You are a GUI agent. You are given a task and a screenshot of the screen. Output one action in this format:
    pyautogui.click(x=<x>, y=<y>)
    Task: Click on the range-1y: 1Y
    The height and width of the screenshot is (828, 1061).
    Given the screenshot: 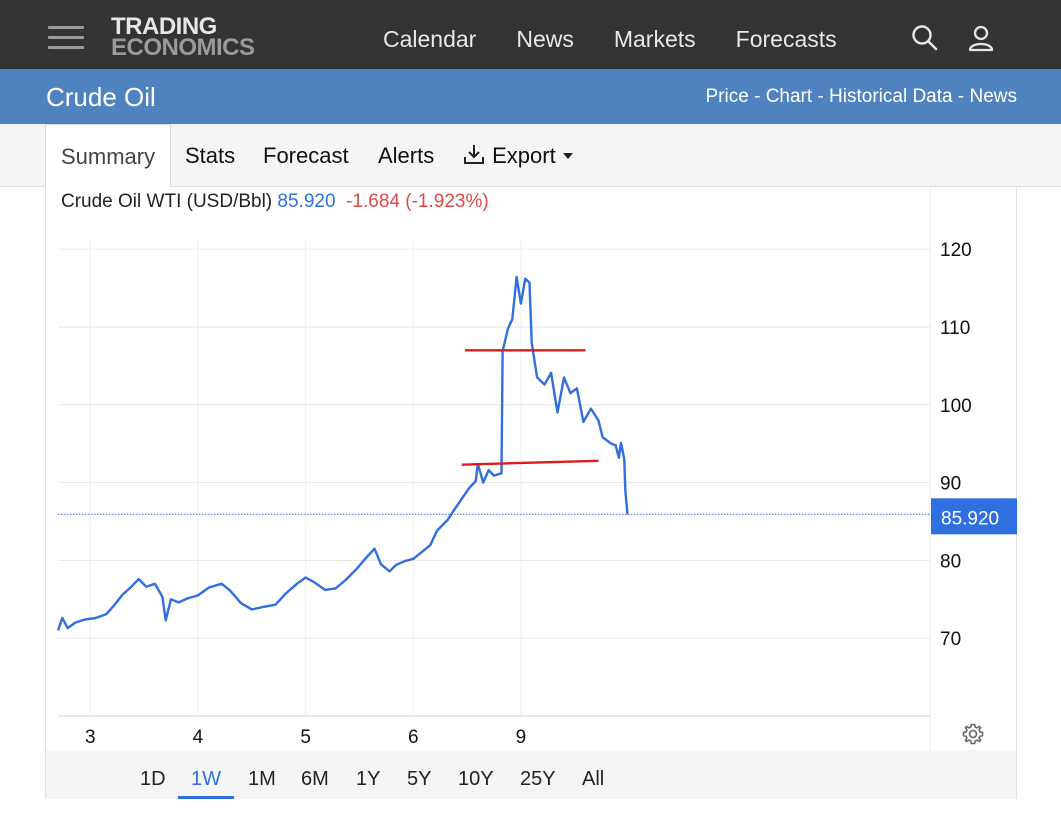 What is the action you would take?
    pyautogui.click(x=368, y=779)
    